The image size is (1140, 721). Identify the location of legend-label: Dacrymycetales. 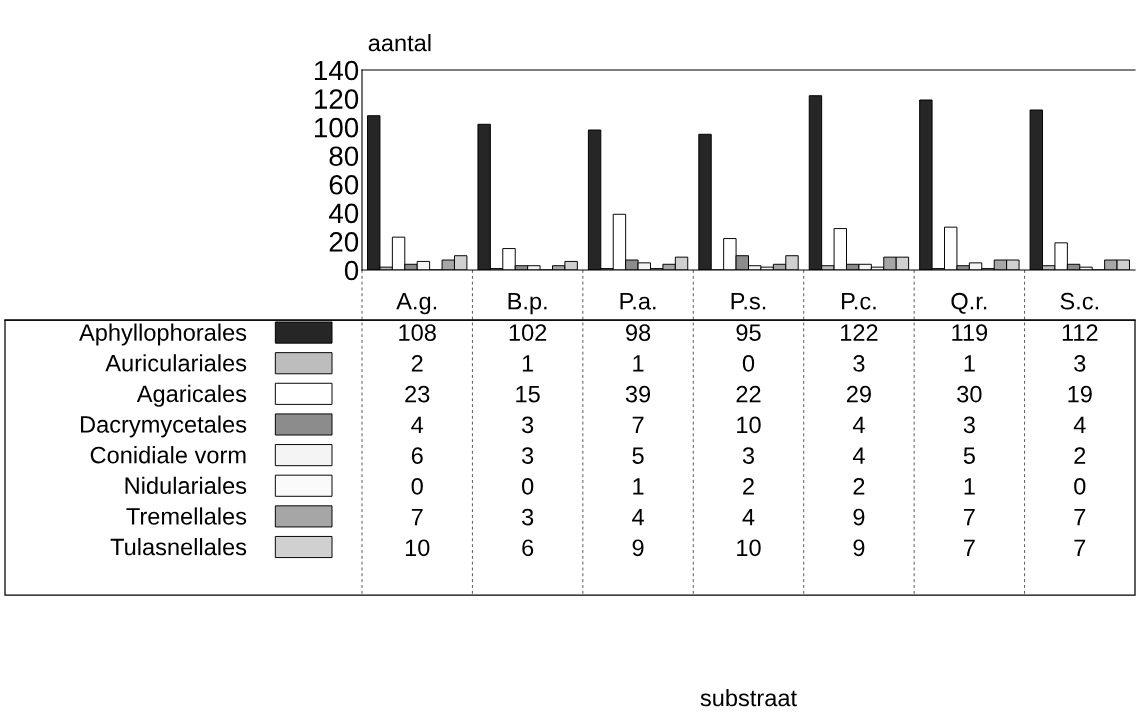
(164, 426).